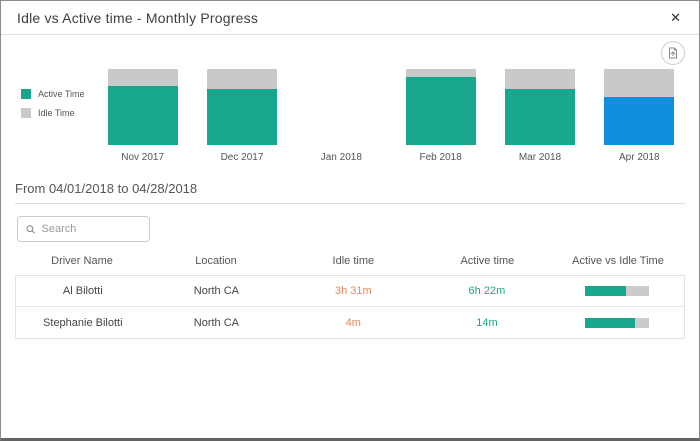  What do you see at coordinates (639, 157) in the screenshot?
I see `month-label: Apr 2018` at bounding box center [639, 157].